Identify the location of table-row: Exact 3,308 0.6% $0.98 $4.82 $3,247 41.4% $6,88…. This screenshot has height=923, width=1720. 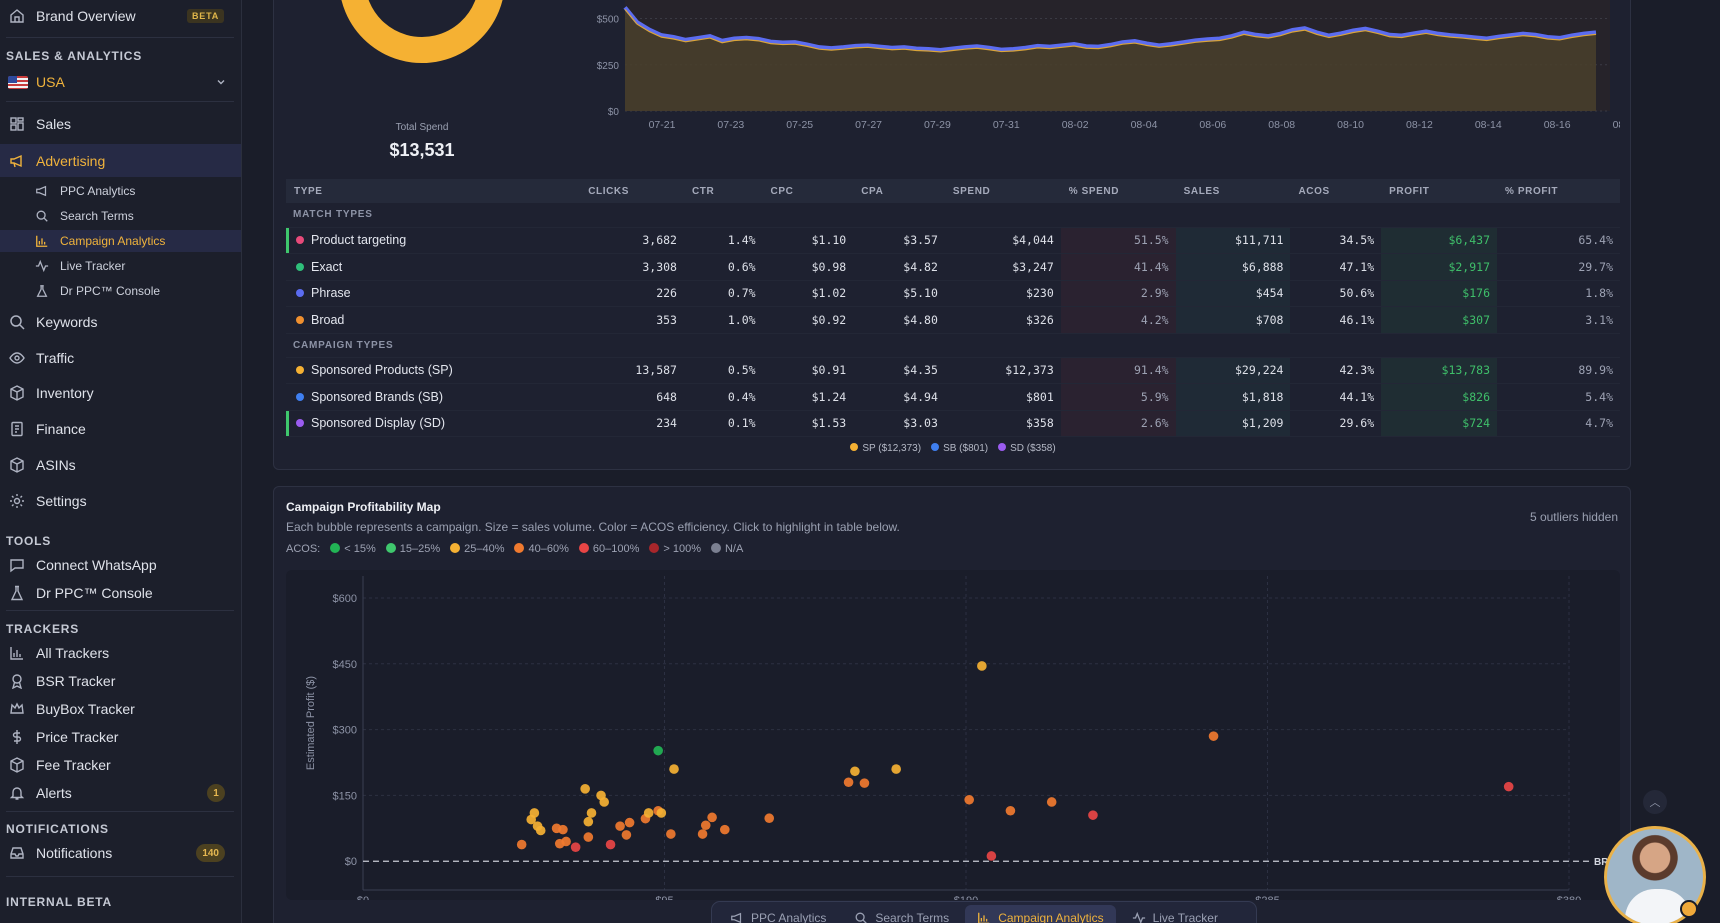
(953, 267).